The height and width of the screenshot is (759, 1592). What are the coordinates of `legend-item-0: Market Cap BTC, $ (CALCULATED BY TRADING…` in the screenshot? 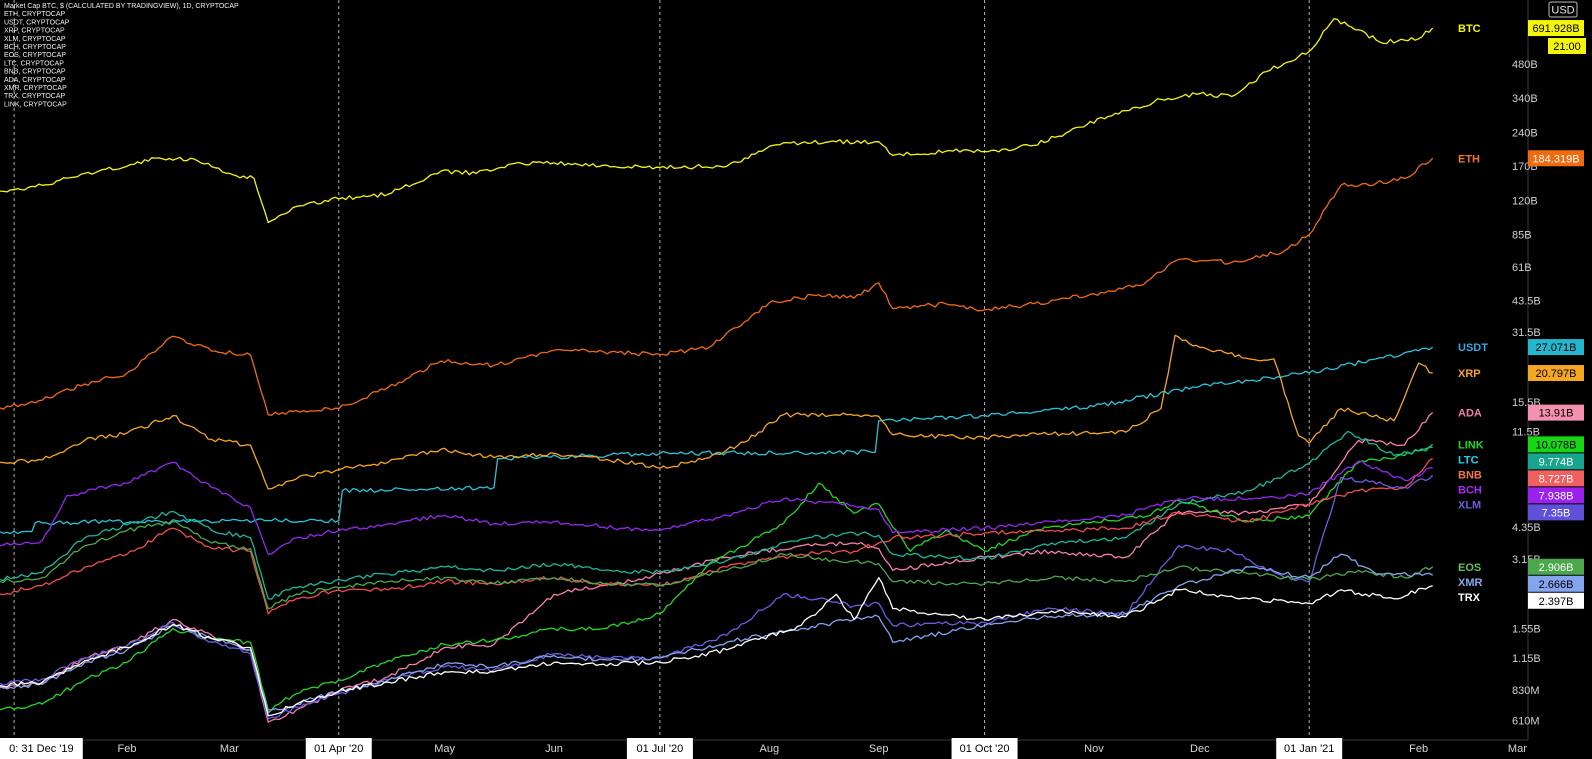 It's located at (121, 6).